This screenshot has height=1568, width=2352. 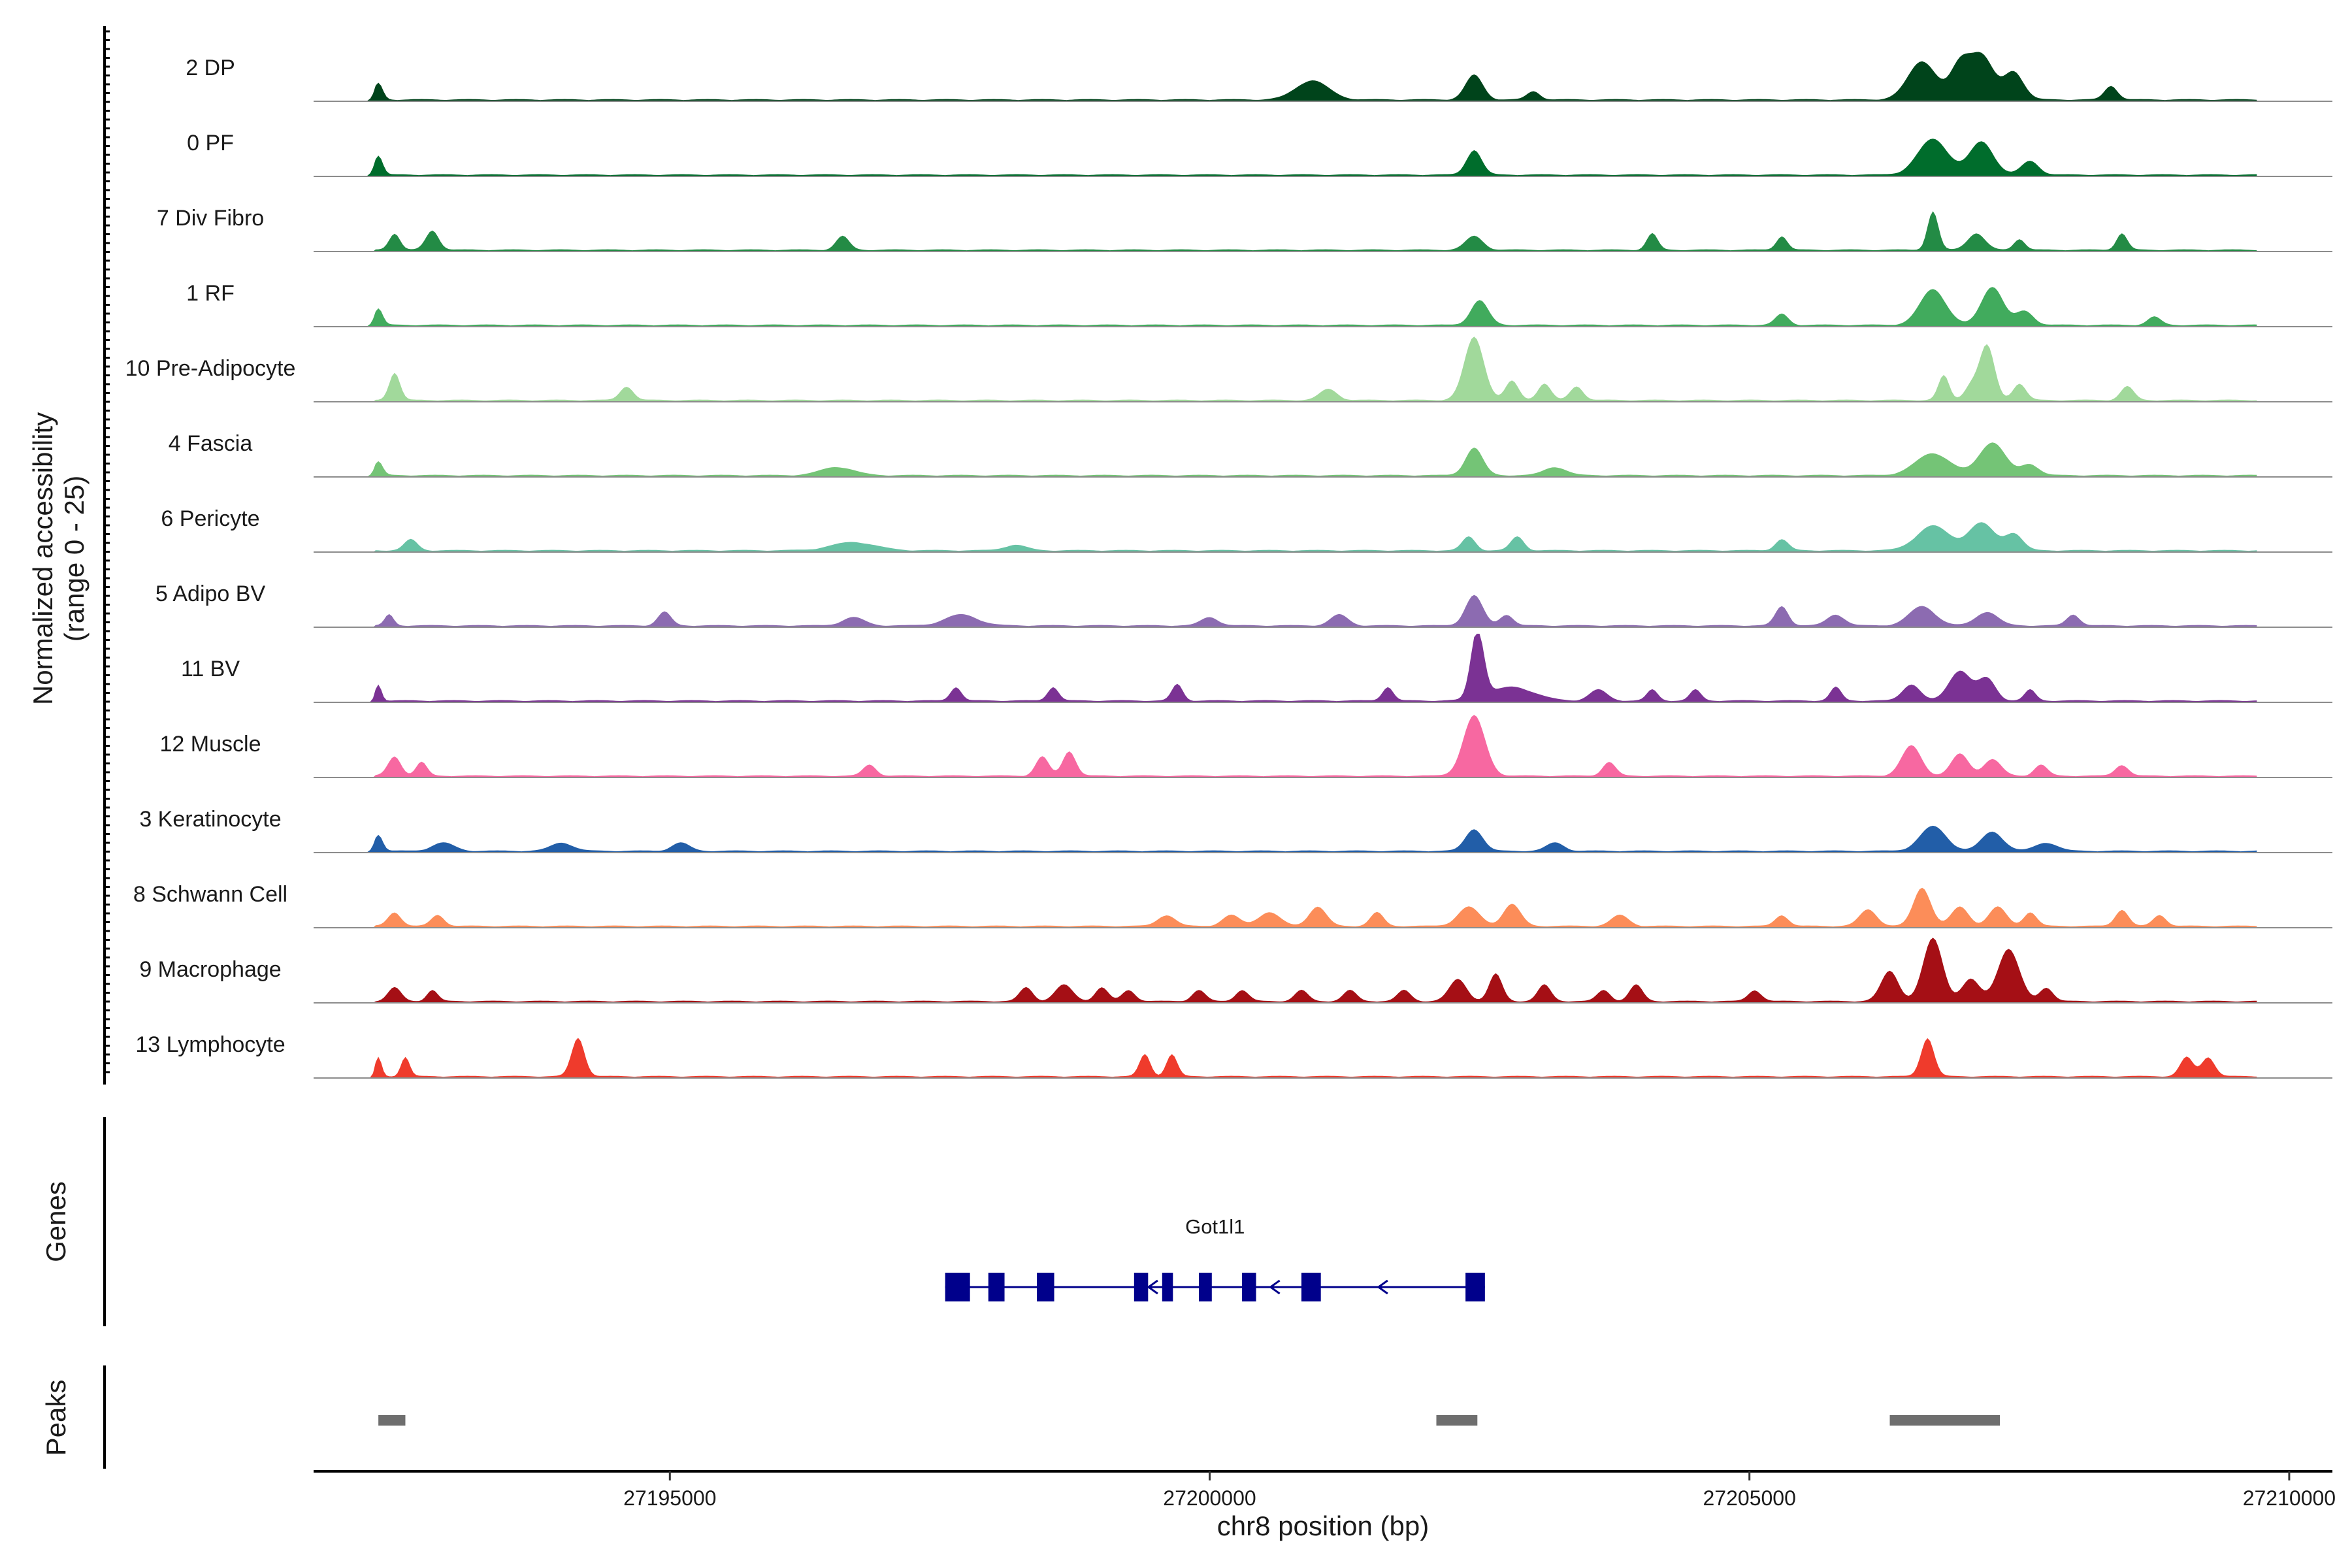 What do you see at coordinates (210, 894) in the screenshot?
I see `track-label: 8 Schwann Cell` at bounding box center [210, 894].